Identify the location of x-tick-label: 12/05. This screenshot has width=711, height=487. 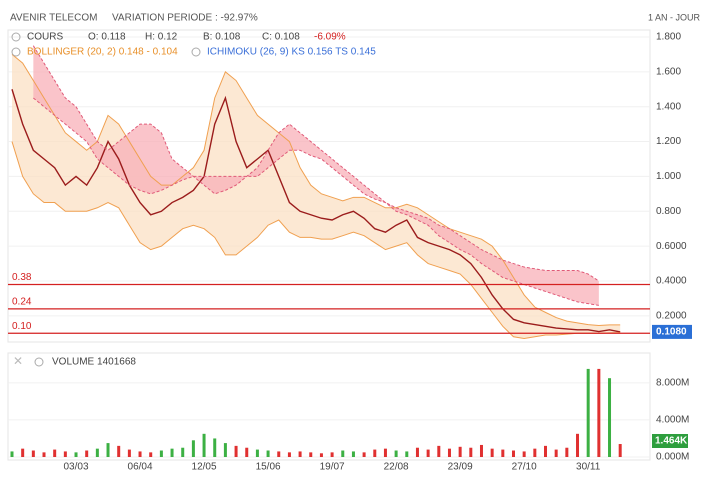
(204, 467).